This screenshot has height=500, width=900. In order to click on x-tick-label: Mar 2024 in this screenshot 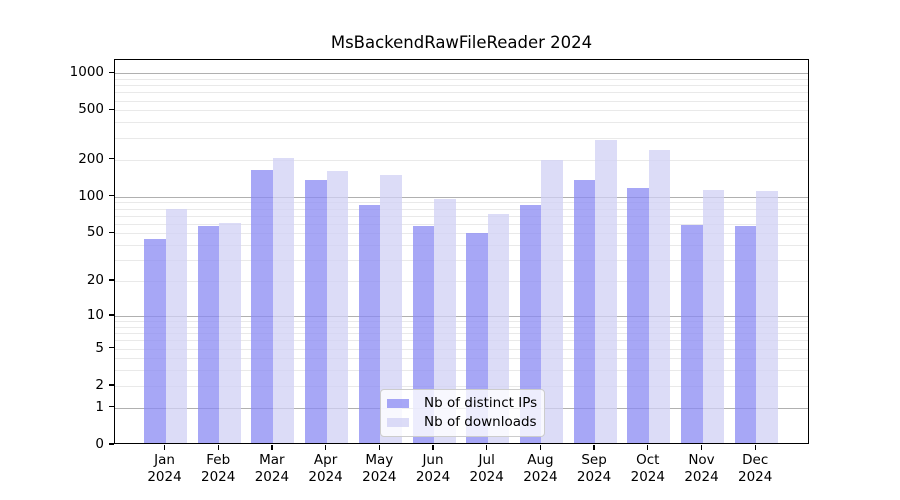, I will do `click(272, 468)`.